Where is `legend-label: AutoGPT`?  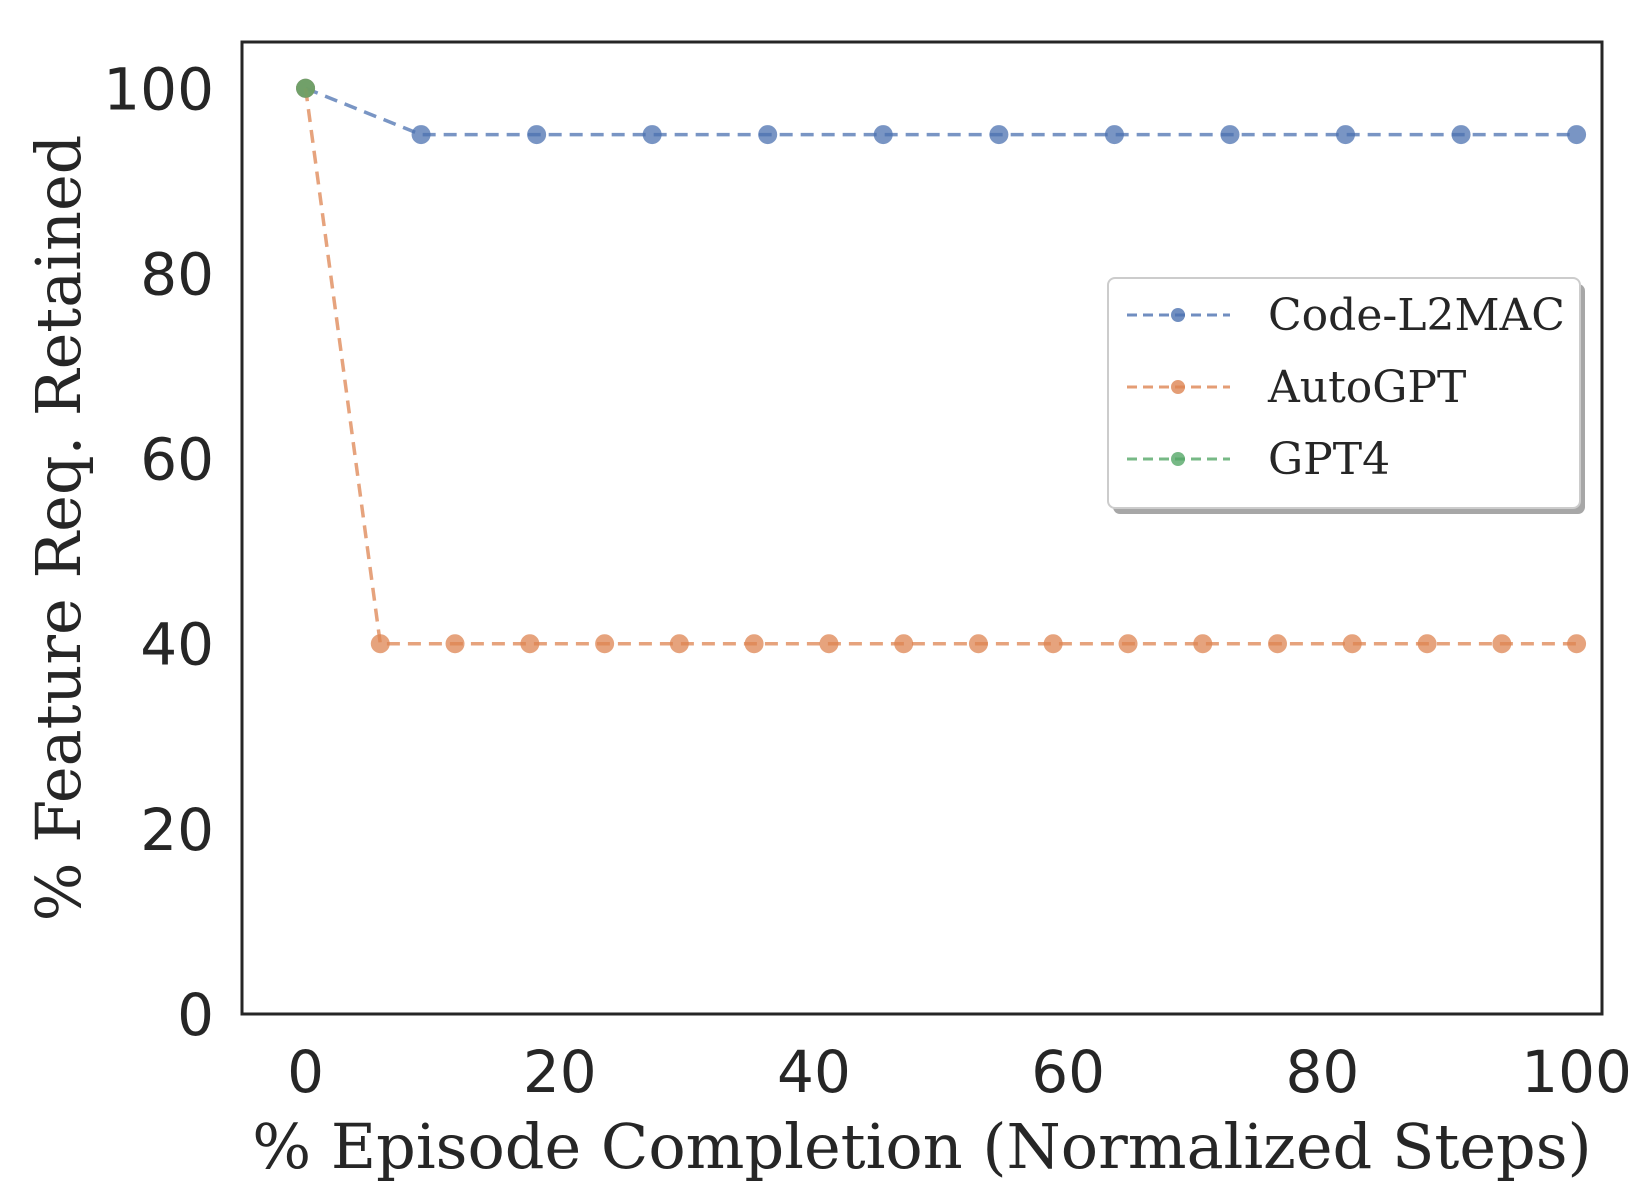 legend-label: AutoGPT is located at coordinates (1366, 387).